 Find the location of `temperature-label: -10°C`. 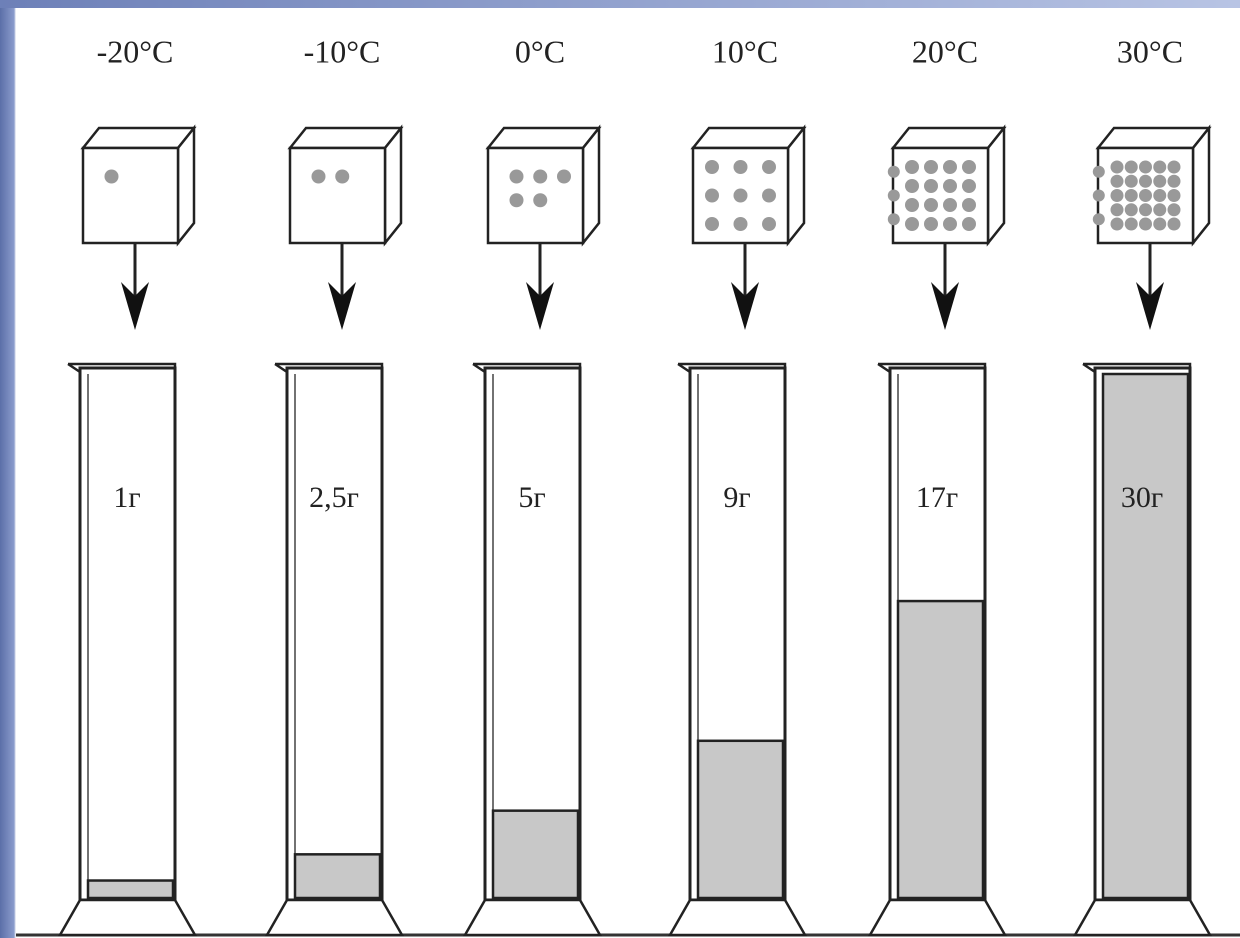

temperature-label: -10°C is located at coordinates (342, 51).